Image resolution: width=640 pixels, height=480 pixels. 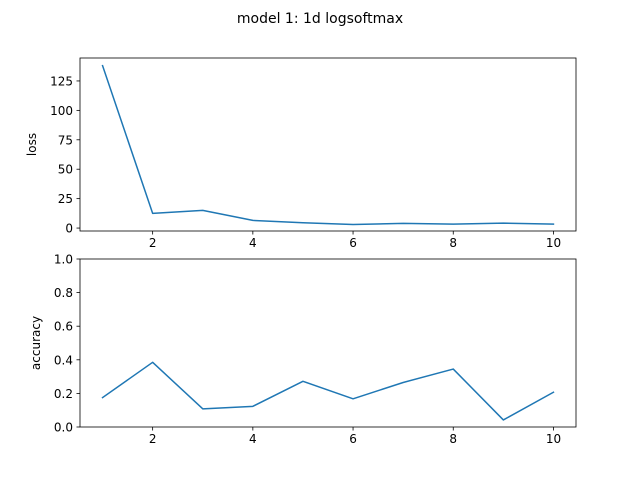 What do you see at coordinates (328, 391) in the screenshot?
I see `accuracy-series-line` at bounding box center [328, 391].